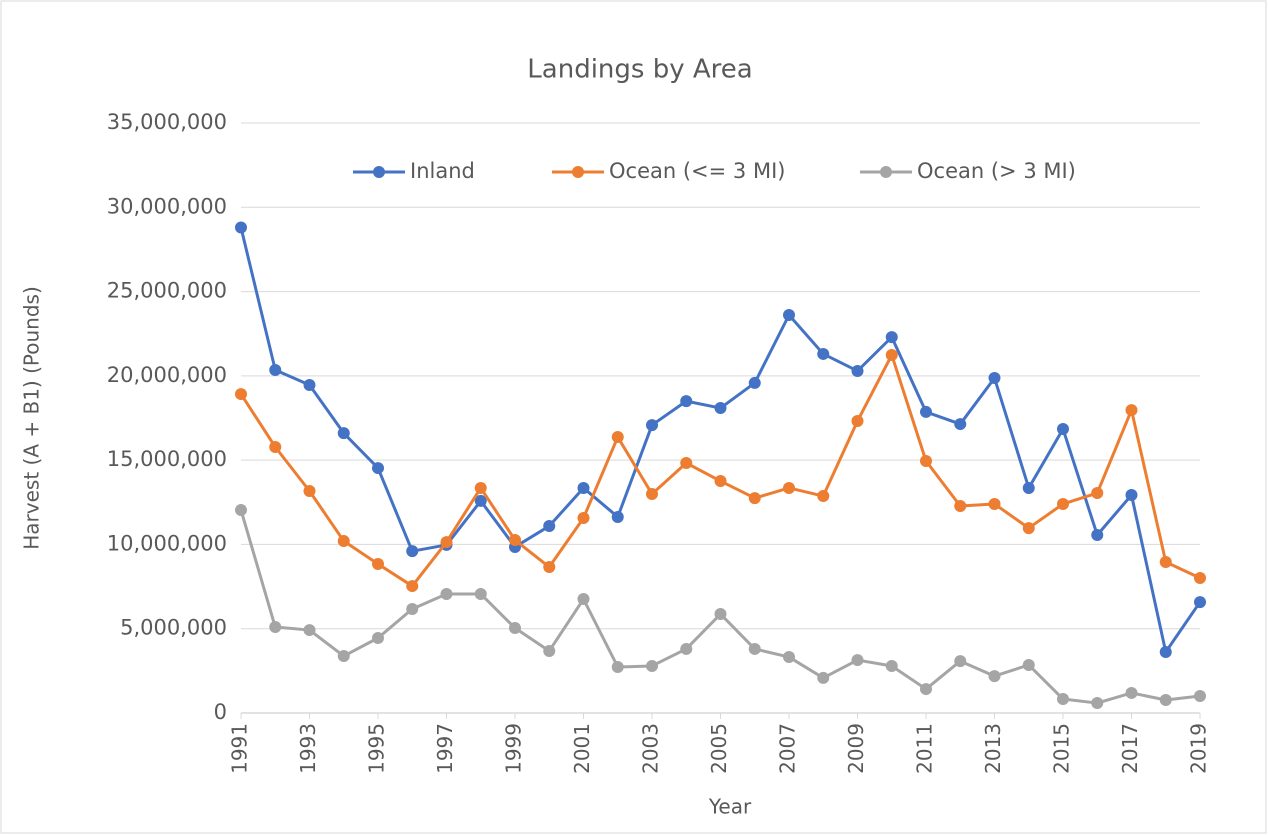  What do you see at coordinates (308, 748) in the screenshot?
I see `x-tick-label: 1993` at bounding box center [308, 748].